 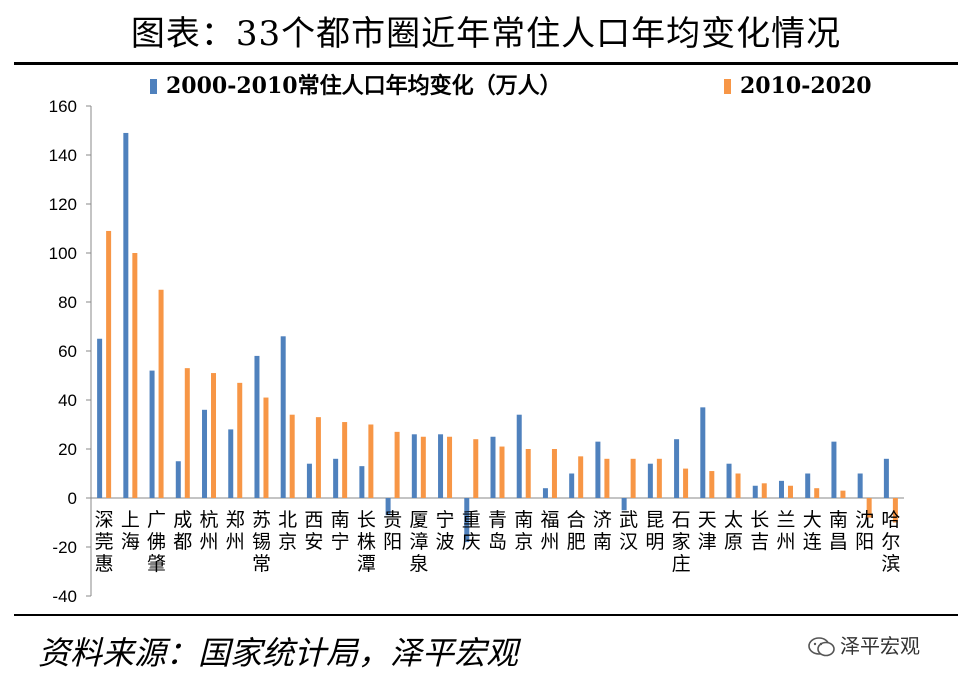 What do you see at coordinates (654, 531) in the screenshot?
I see `x-category-label: 昆明` at bounding box center [654, 531].